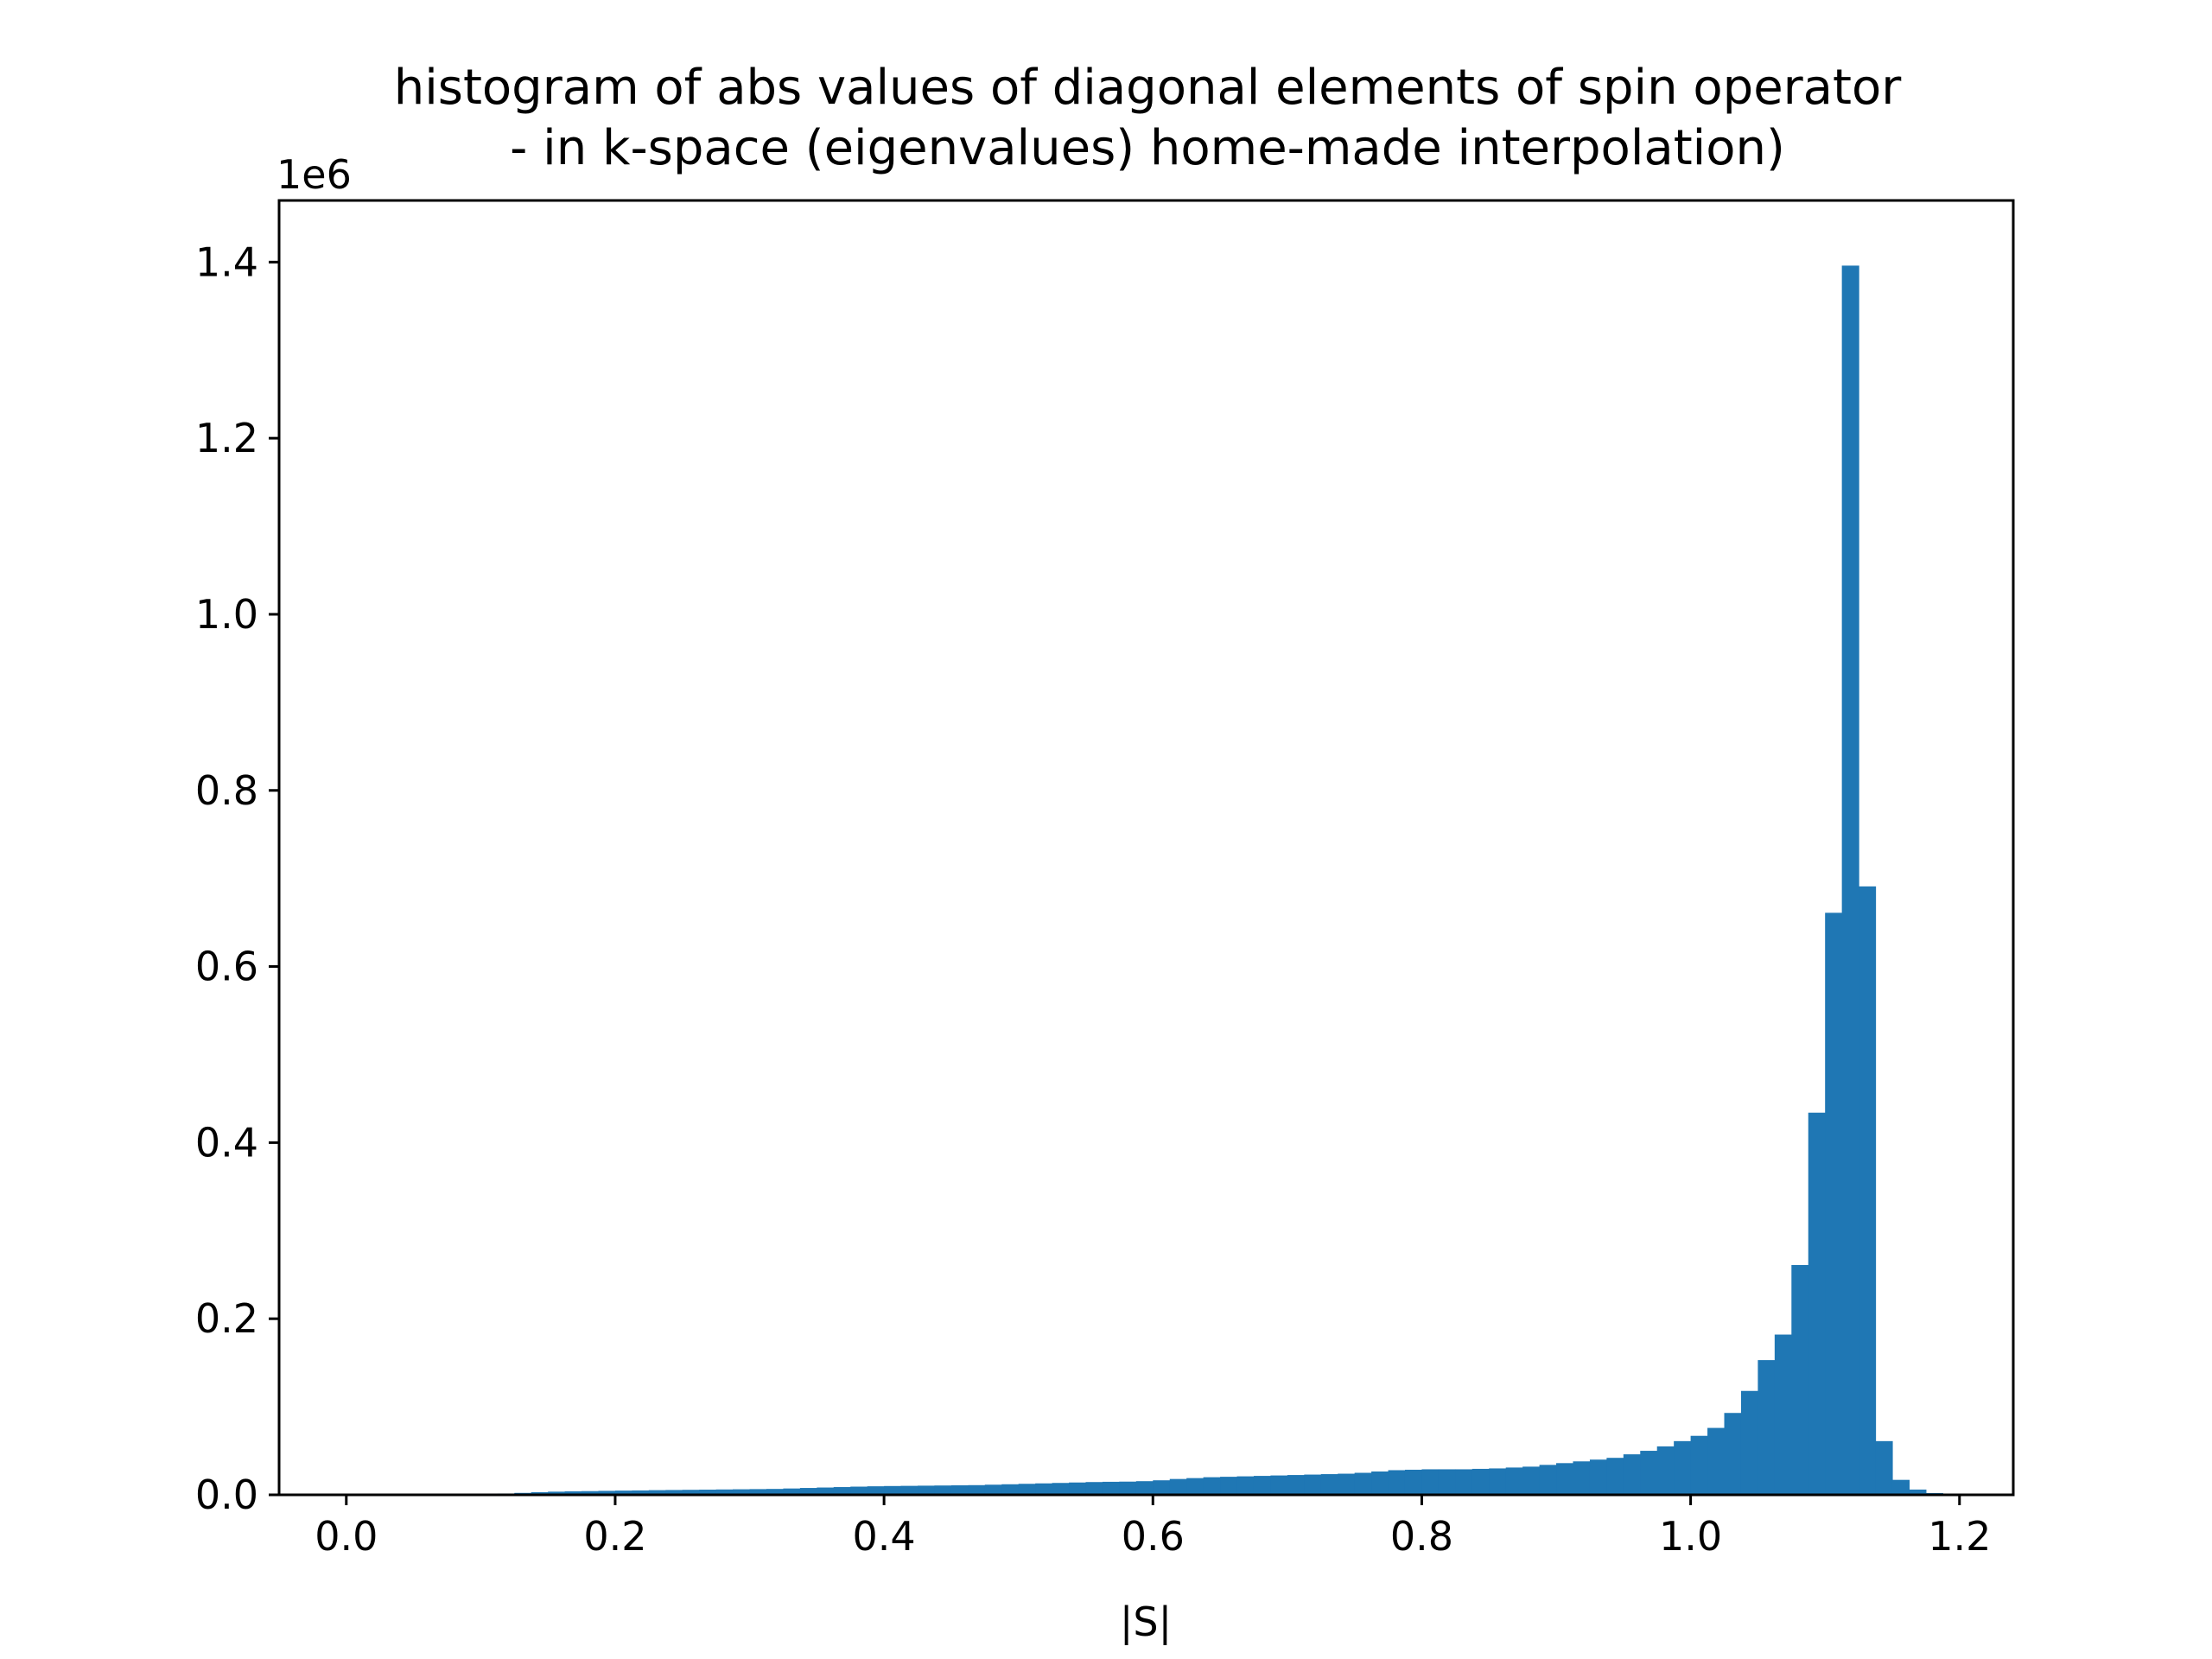 The width and height of the screenshot is (2212, 1659). I want to click on x-axis-ticks: 0.0 0.2 0.4 0.6 0.8 1.0 1.2, so click(1153, 1527).